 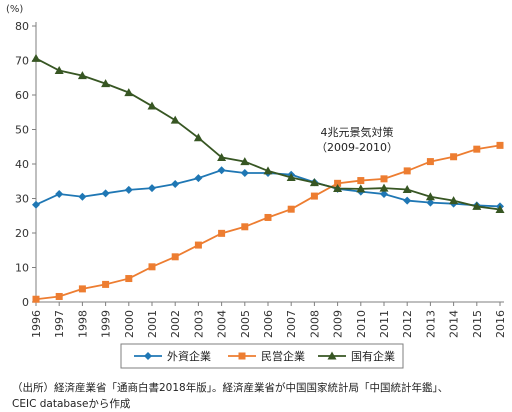 I want to click on x-tick-label: 2000, so click(x=129, y=324).